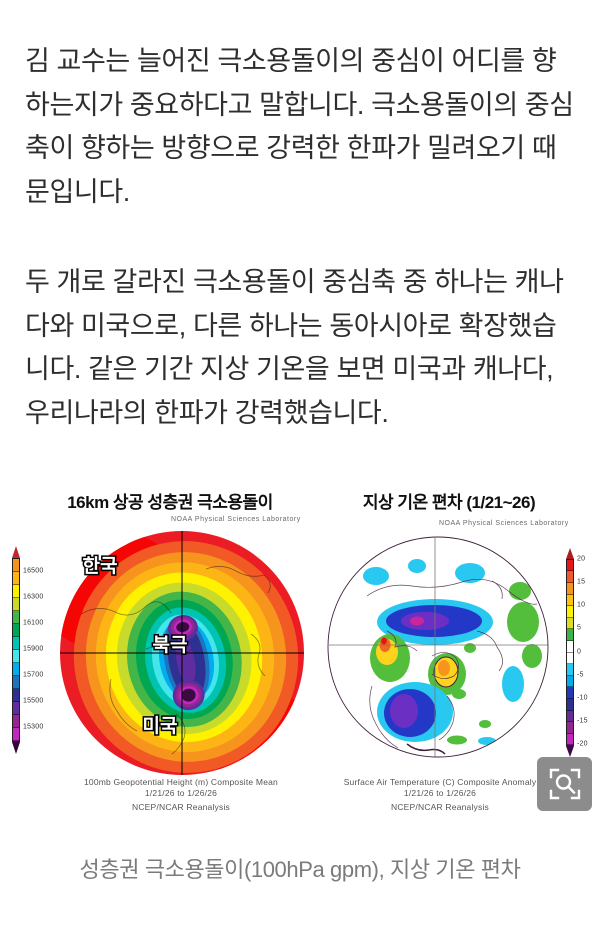 The width and height of the screenshot is (600, 937). I want to click on colorbar-tick-label: 15300, so click(33, 727).